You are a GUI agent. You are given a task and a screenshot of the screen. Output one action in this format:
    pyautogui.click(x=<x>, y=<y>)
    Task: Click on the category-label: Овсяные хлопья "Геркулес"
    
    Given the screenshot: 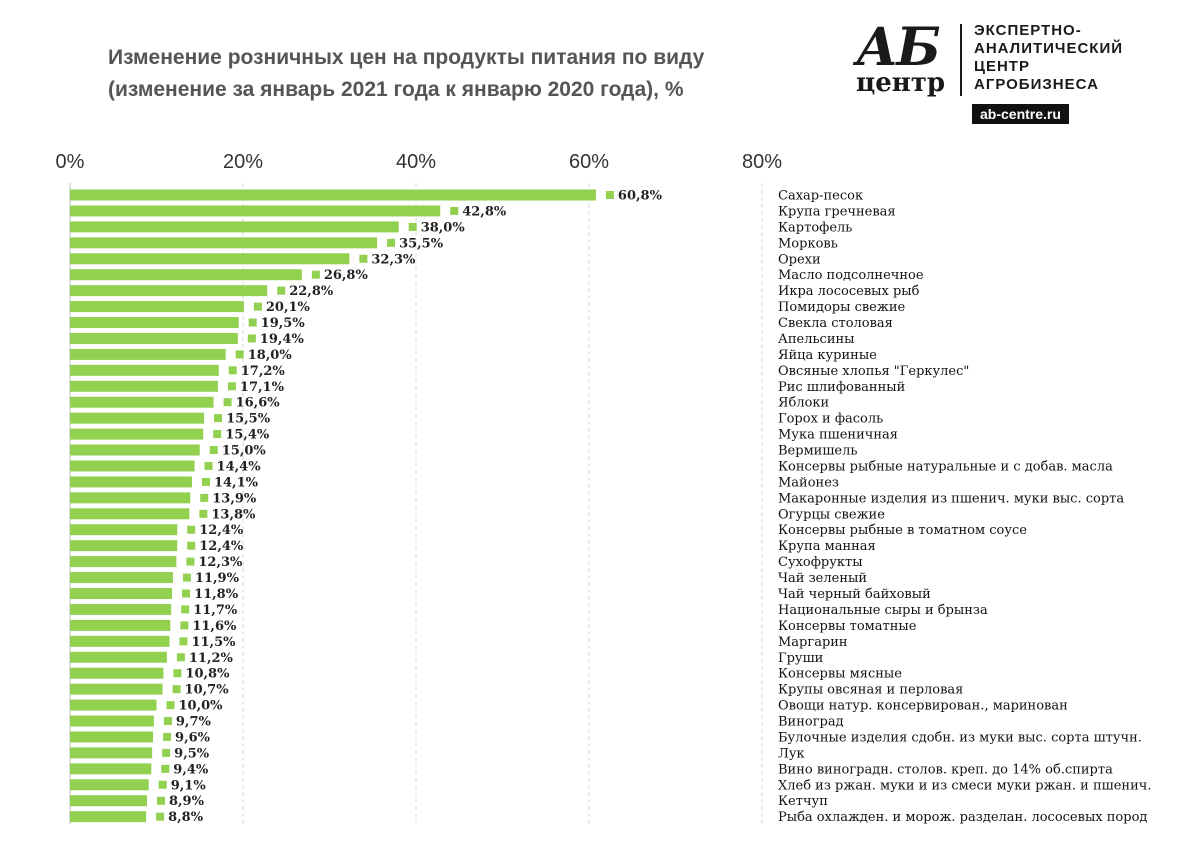 What is the action you would take?
    pyautogui.click(x=873, y=371)
    